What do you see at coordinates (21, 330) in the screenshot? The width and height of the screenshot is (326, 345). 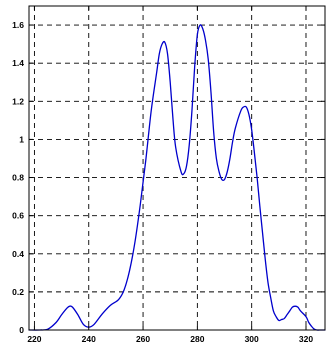 I see `y-tick-label: 0` at bounding box center [21, 330].